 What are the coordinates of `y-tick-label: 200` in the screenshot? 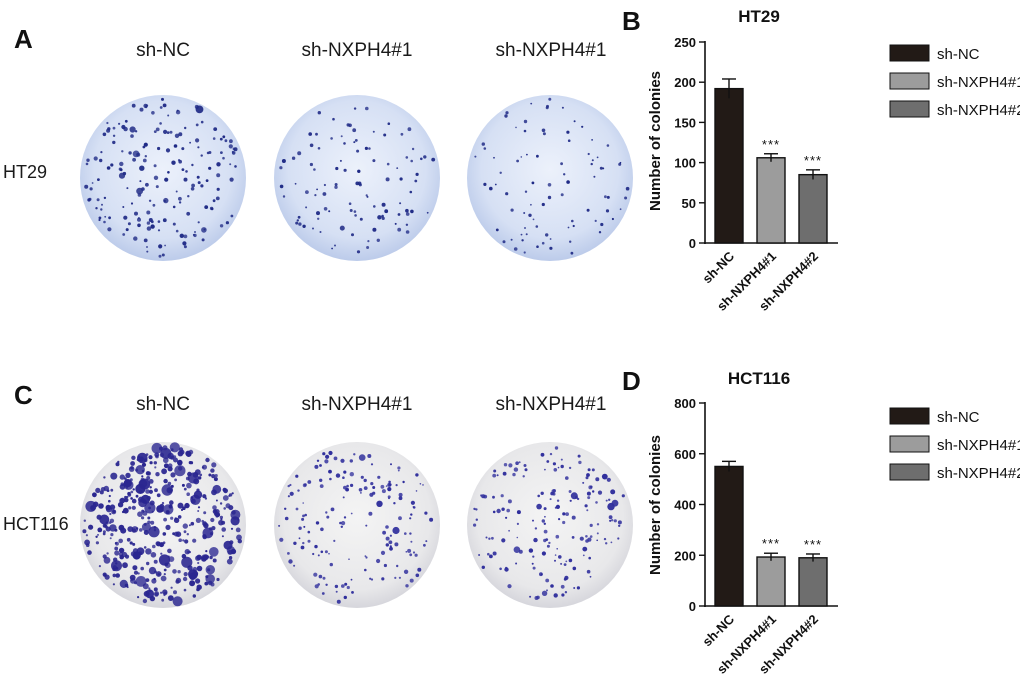 It's located at (685, 82).